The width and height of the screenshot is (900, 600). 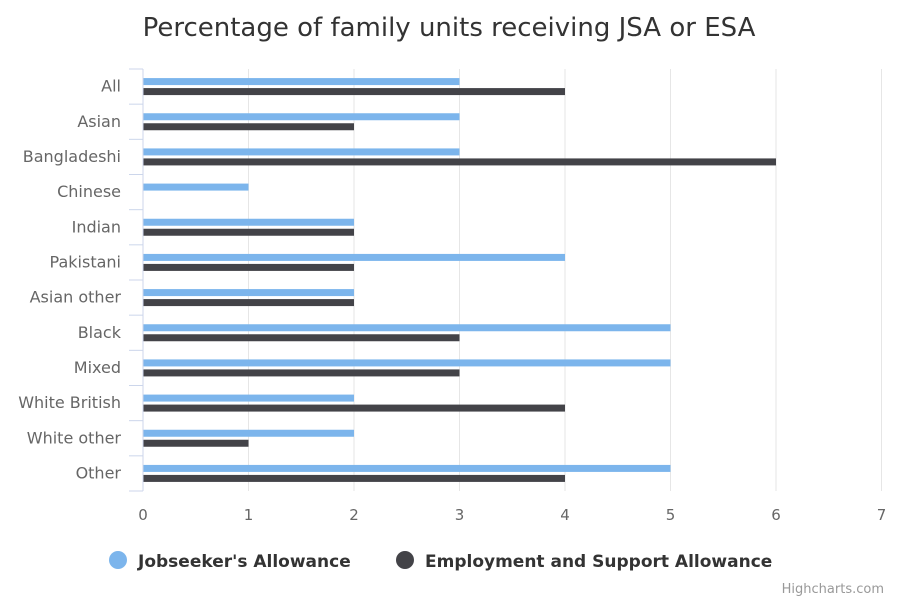 I want to click on value-tick-label: 4, so click(x=565, y=515).